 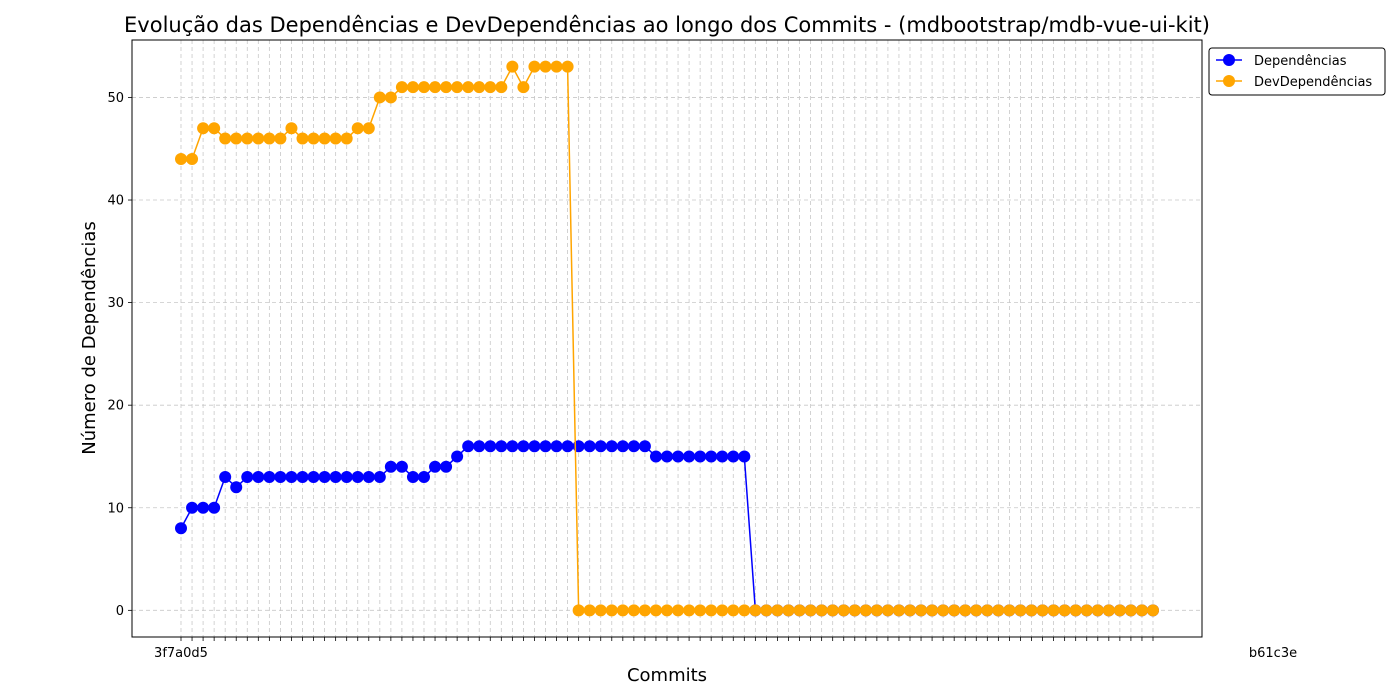 I want to click on y-tick-label: 30, so click(x=115, y=303).